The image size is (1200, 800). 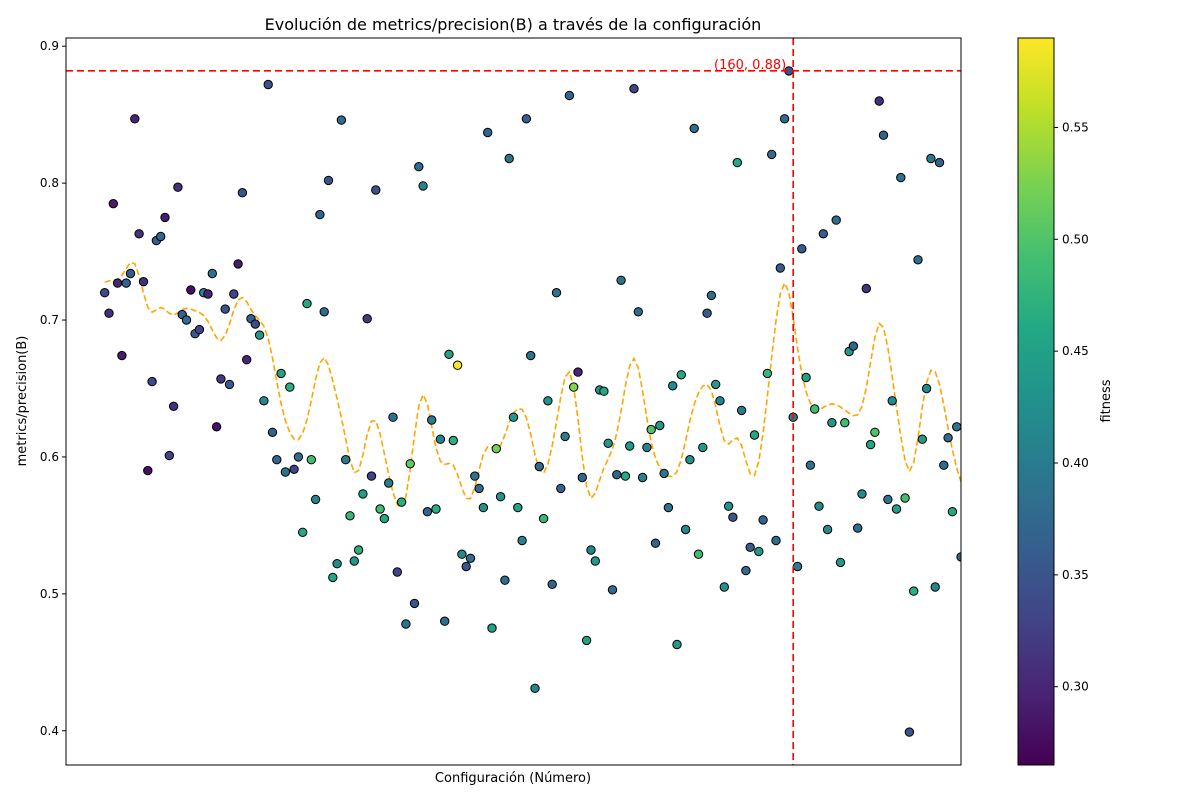 I want to click on colorbar-tick-label: 0.40, so click(x=1075, y=463).